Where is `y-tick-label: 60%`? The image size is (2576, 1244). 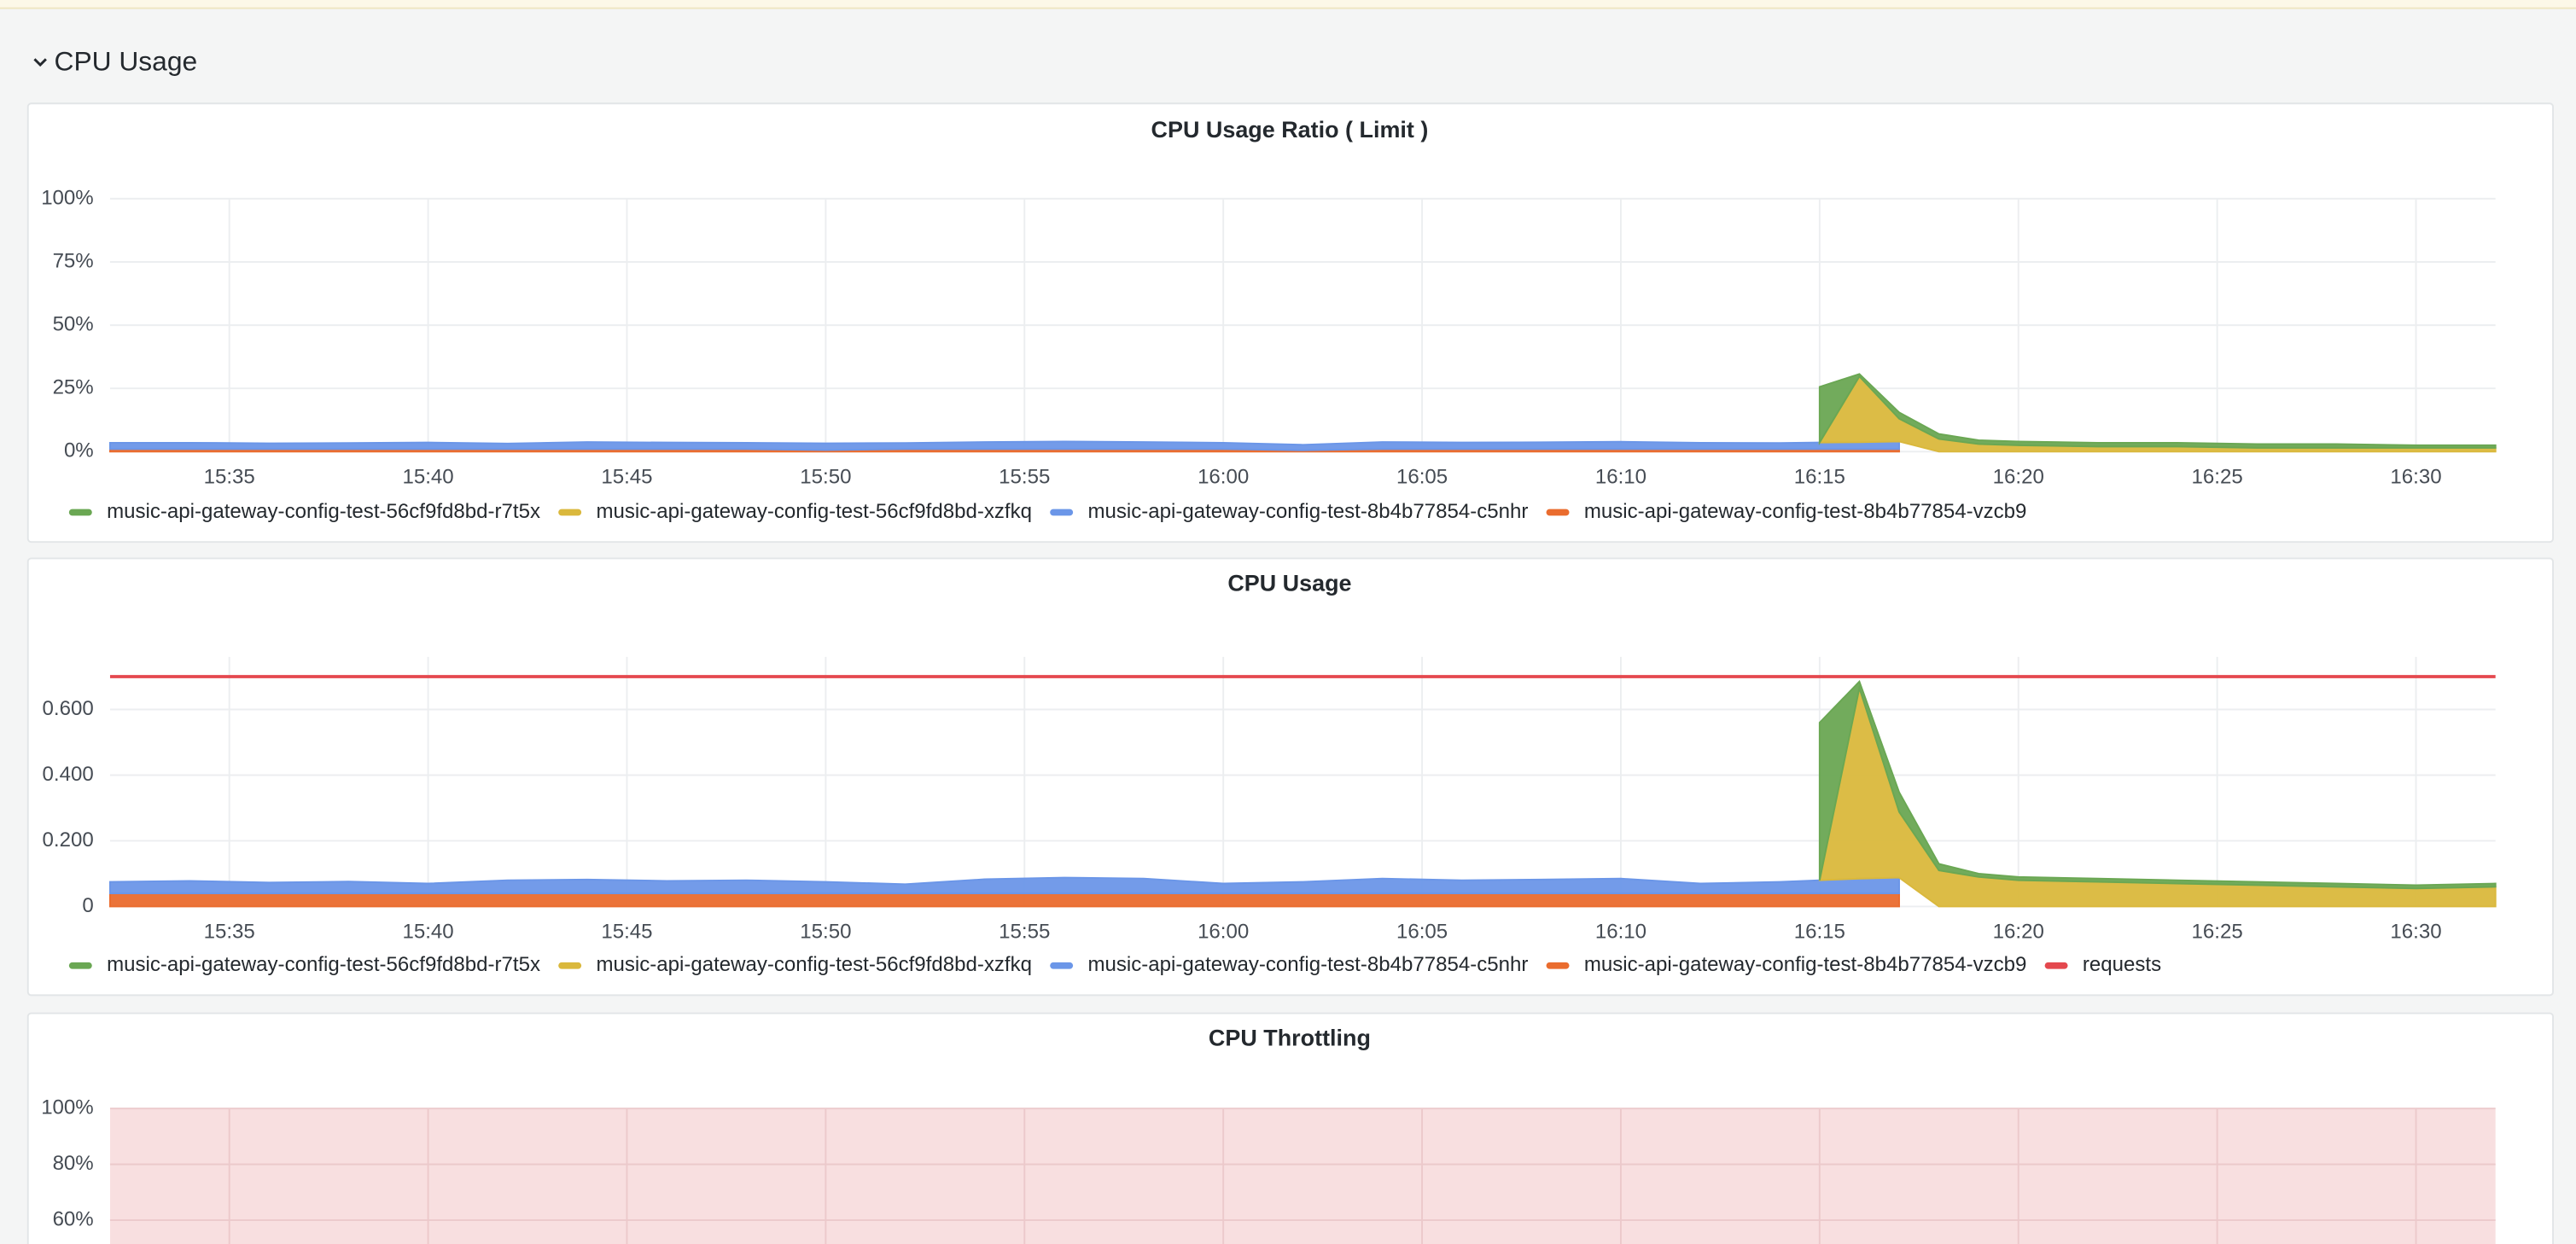 y-tick-label: 60% is located at coordinates (73, 1218).